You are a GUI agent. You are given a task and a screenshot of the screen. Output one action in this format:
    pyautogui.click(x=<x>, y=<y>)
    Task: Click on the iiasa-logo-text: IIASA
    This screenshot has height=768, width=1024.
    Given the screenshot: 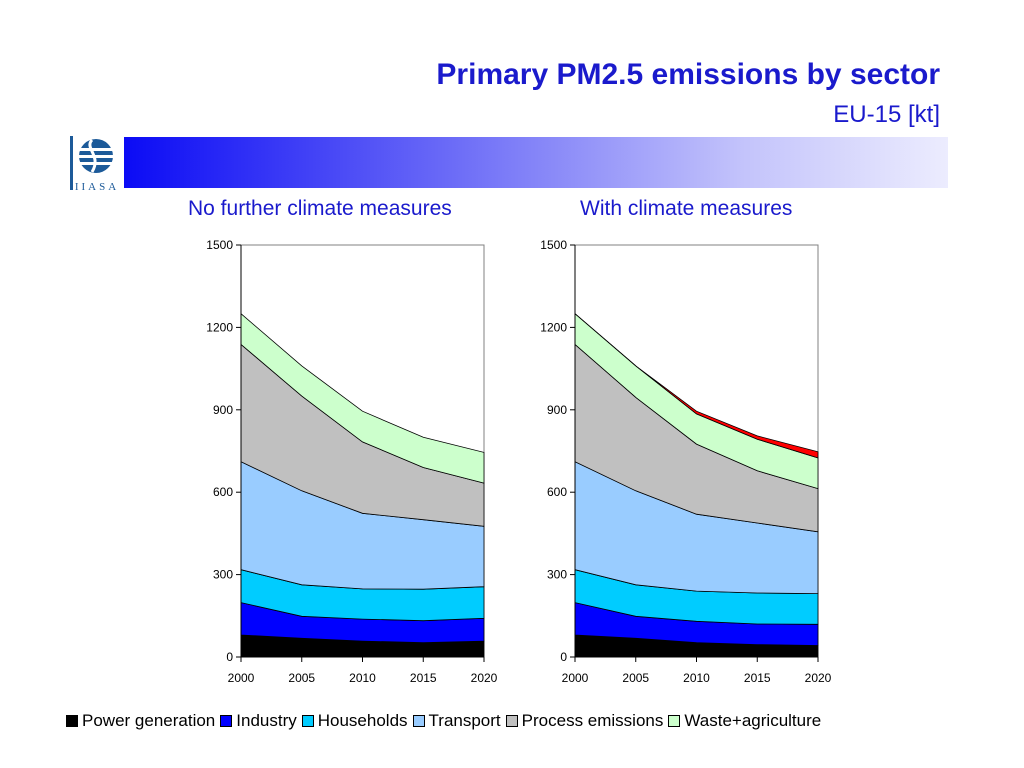 What is the action you would take?
    pyautogui.click(x=97, y=186)
    